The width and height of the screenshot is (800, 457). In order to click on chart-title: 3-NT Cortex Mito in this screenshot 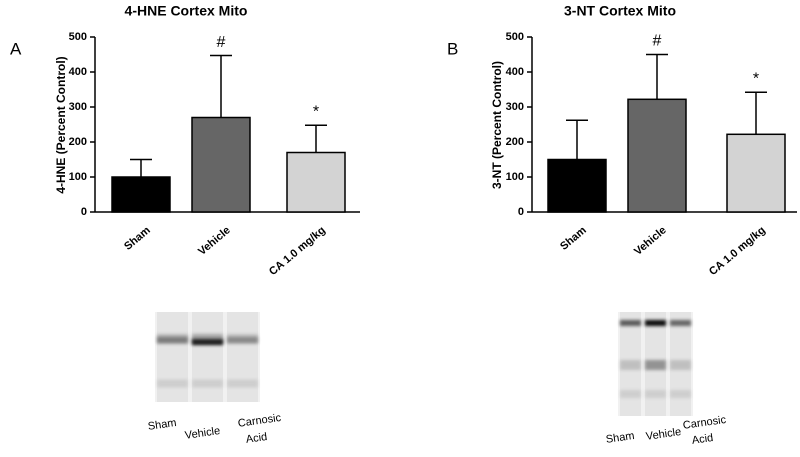, I will do `click(620, 11)`.